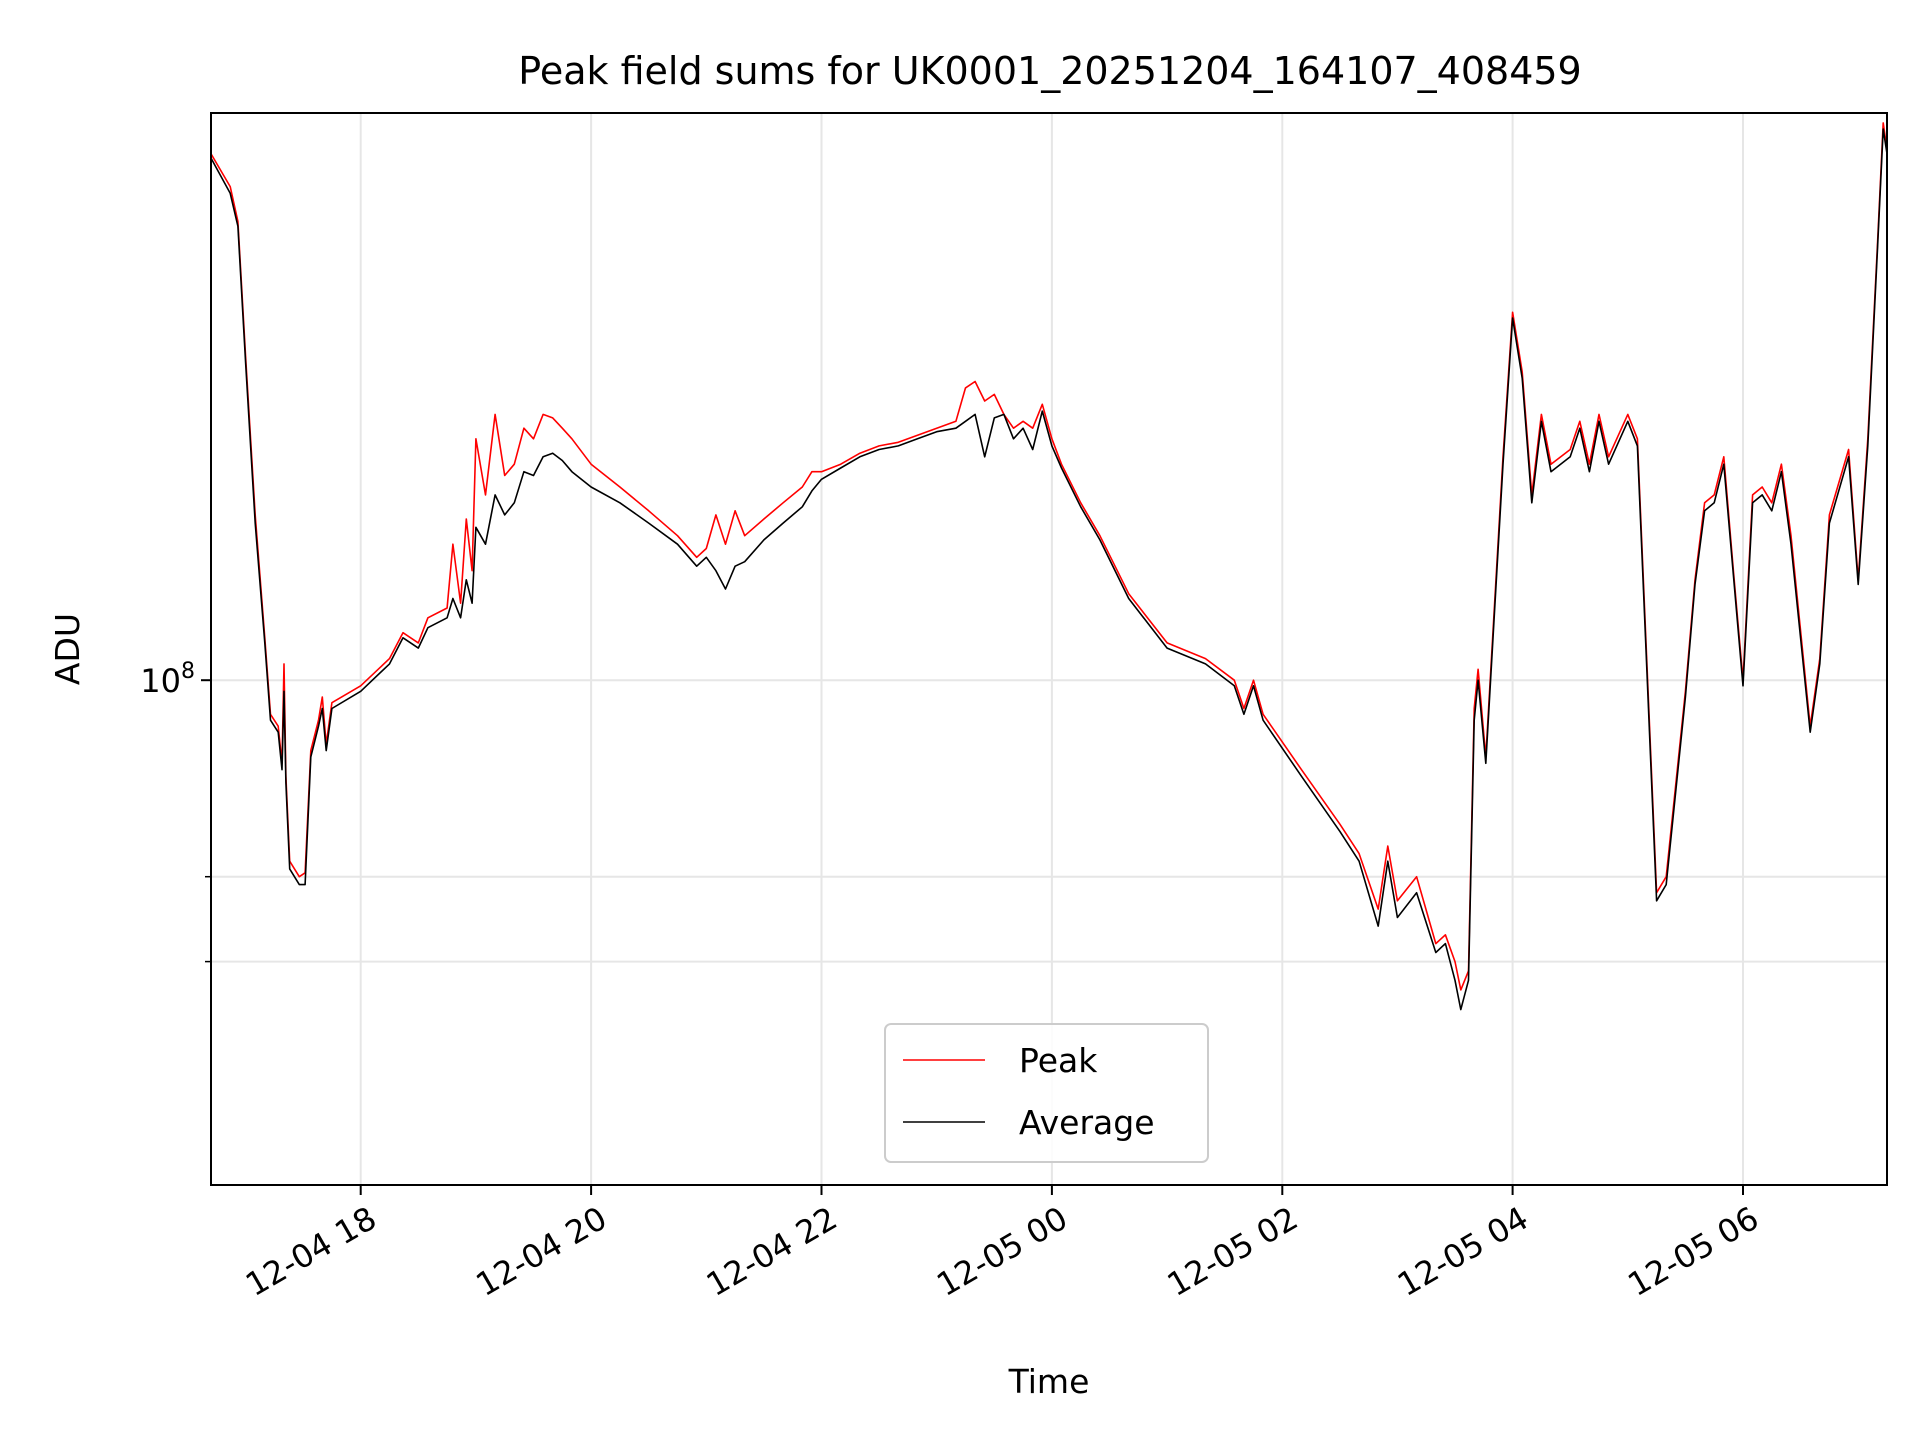 The height and width of the screenshot is (1440, 1920). I want to click on legend-label-average: Average, so click(1087, 1122).